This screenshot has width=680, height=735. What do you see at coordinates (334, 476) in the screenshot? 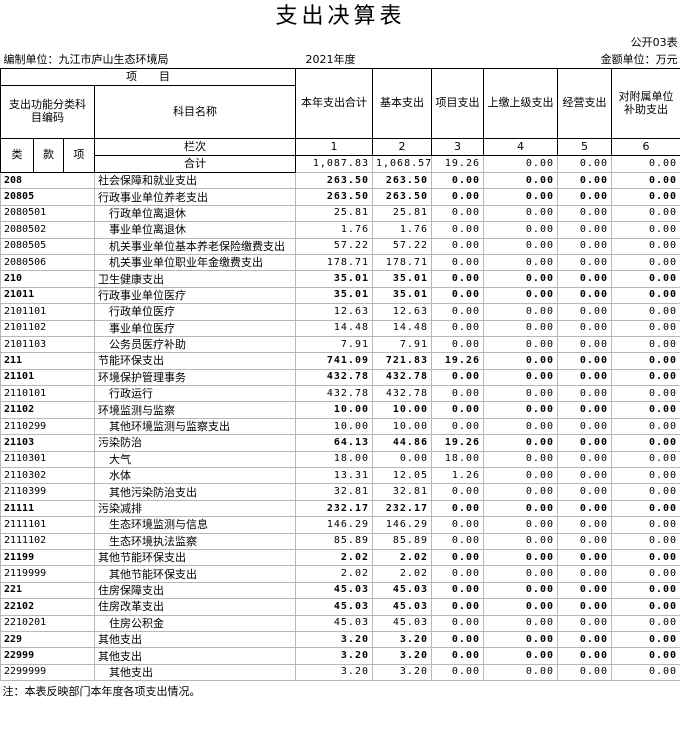
I see `amount: 13.31` at bounding box center [334, 476].